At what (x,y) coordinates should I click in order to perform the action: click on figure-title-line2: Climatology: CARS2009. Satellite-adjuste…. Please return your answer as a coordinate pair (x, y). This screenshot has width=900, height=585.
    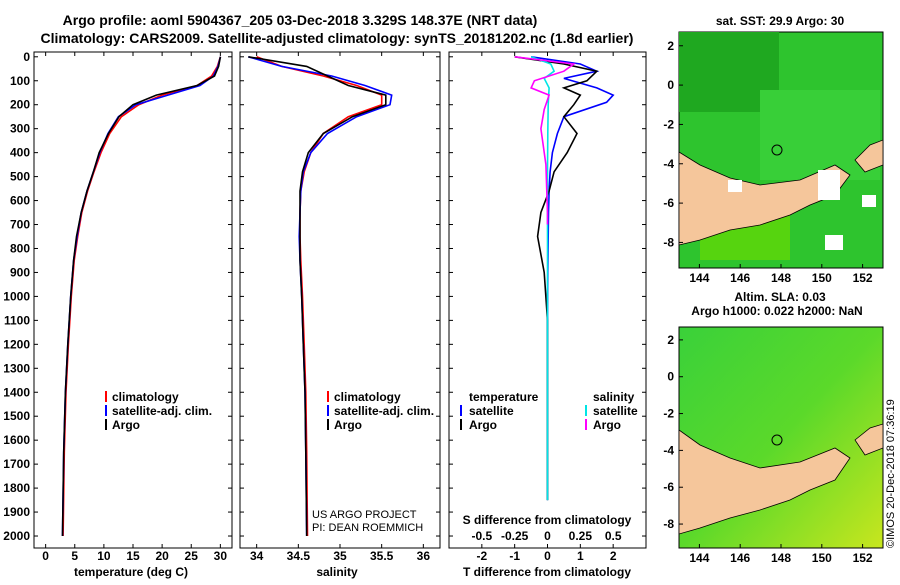
    Looking at the image, I should click on (337, 38).